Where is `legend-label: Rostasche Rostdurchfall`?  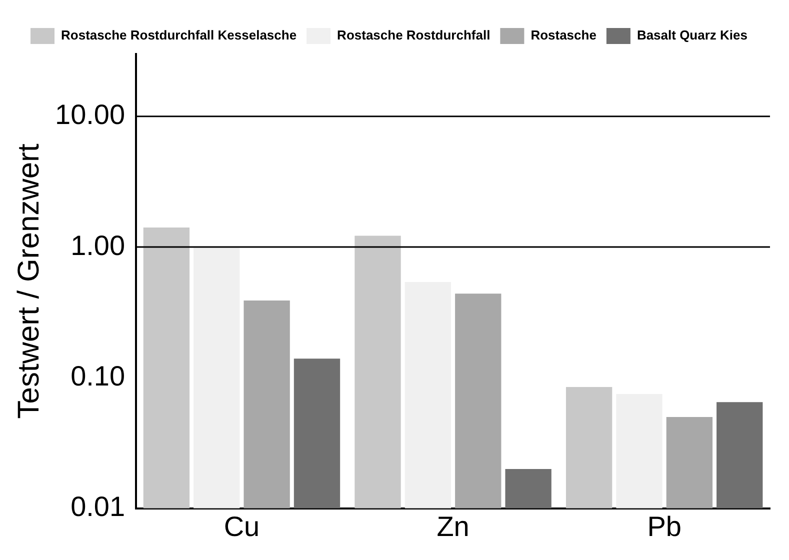 legend-label: Rostasche Rostdurchfall is located at coordinates (413, 35).